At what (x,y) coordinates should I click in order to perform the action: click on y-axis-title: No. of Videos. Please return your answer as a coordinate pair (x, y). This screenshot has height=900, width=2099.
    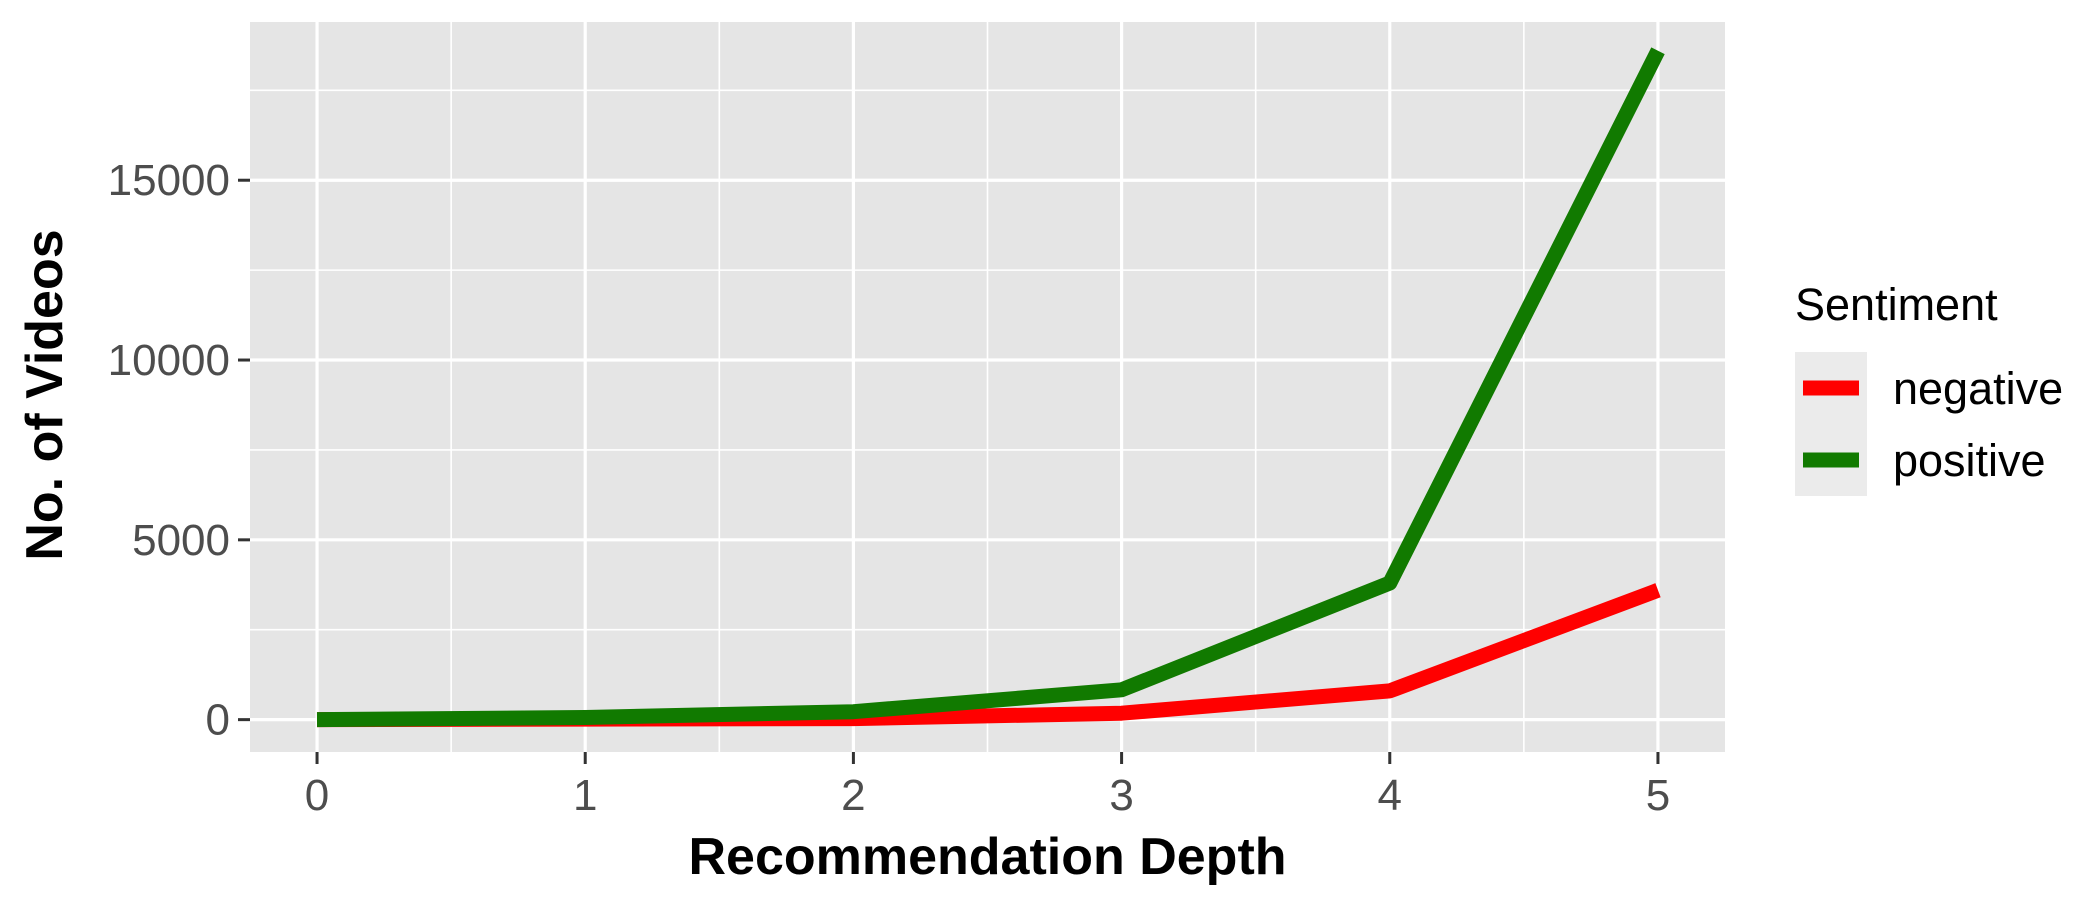
    Looking at the image, I should click on (45, 394).